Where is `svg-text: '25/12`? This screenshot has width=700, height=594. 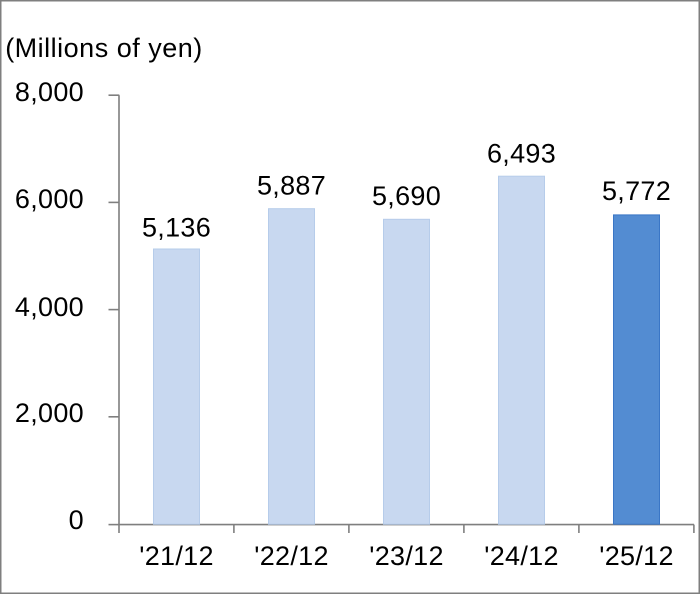 svg-text: '25/12 is located at coordinates (636, 556).